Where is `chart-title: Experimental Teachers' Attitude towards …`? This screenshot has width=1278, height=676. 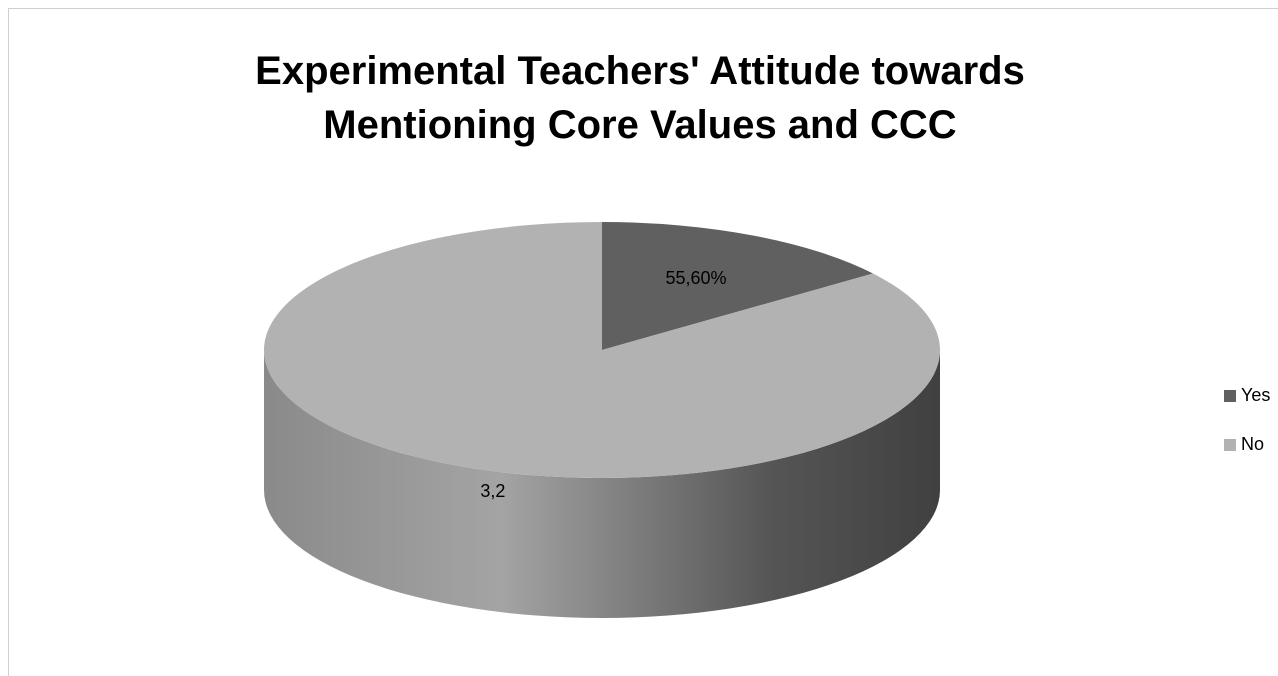 chart-title: Experimental Teachers' Attitude towards … is located at coordinates (640, 98).